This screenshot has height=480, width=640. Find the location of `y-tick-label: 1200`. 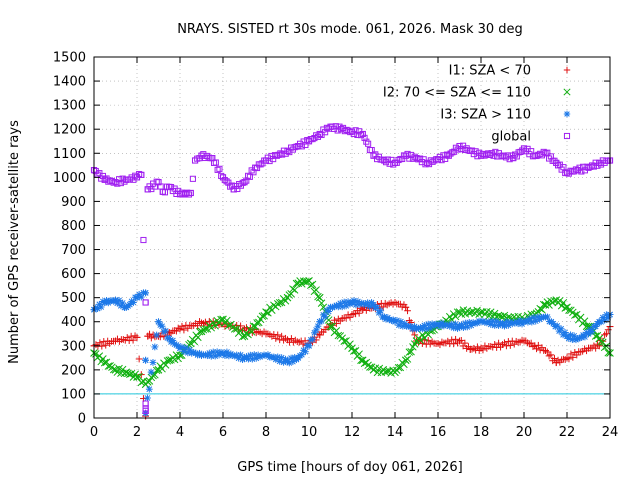

y-tick-label: 1200 is located at coordinates (69, 130).